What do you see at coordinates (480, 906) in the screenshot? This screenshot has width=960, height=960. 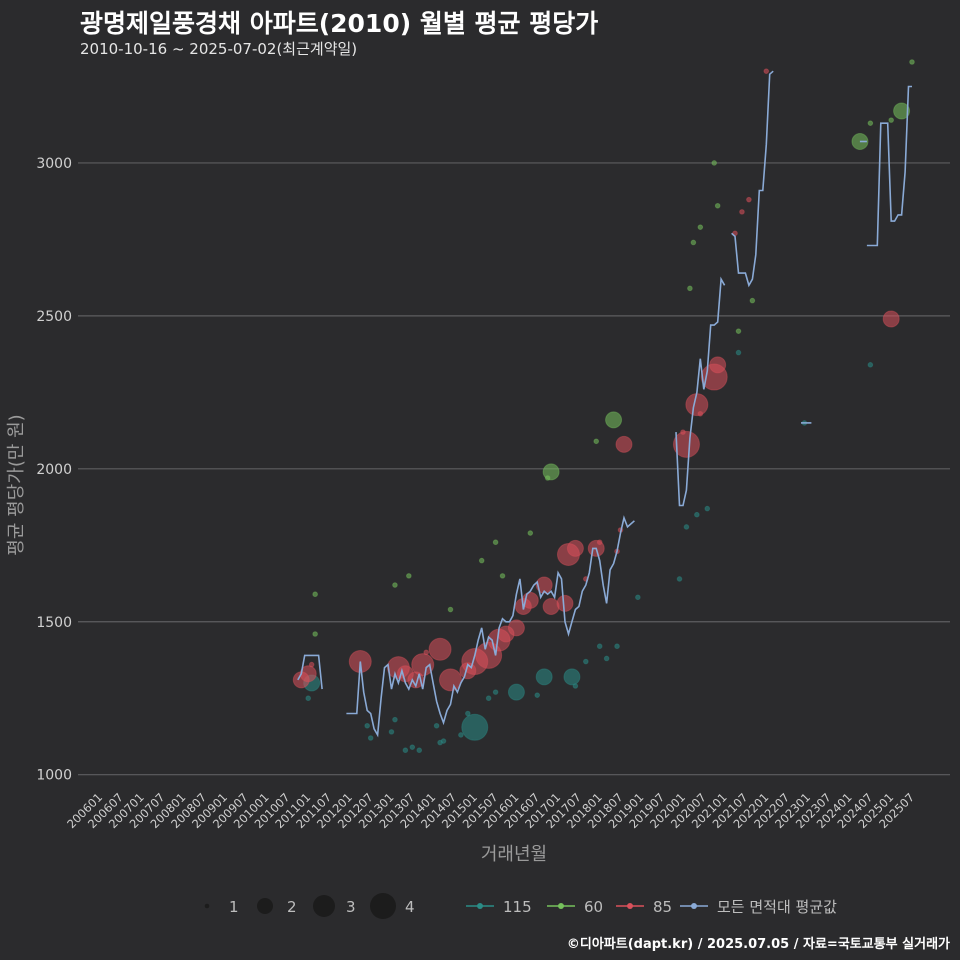 I see `legend-115-marker` at bounding box center [480, 906].